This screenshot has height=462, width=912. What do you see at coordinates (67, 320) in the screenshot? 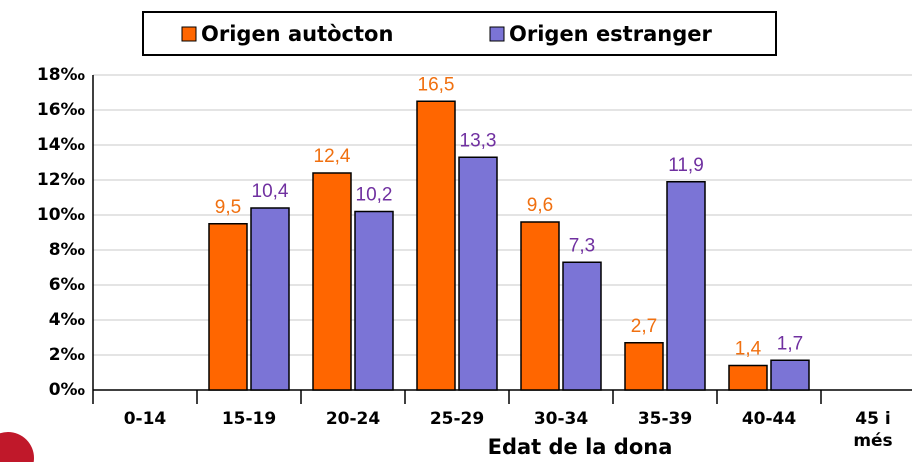
I see `y-tick-label: 4‰` at bounding box center [67, 320].